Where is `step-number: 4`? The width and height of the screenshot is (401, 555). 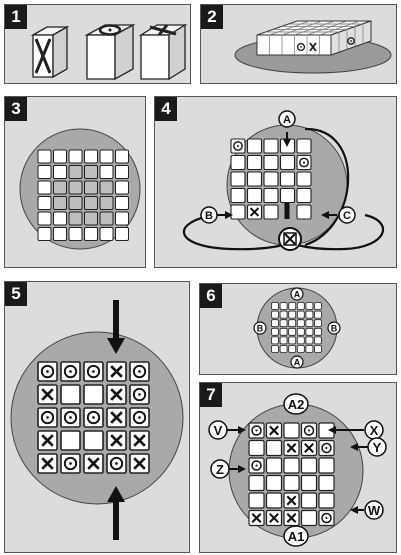 step-number: 4 is located at coordinates (166, 109).